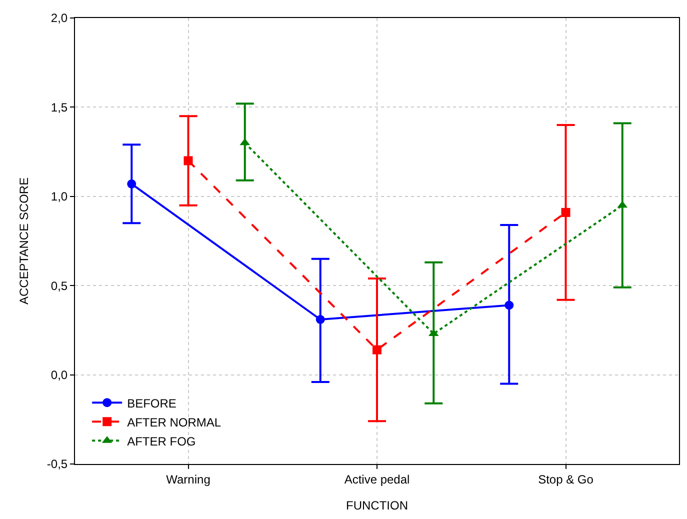  Describe the element at coordinates (151, 403) in the screenshot. I see `legend-label: BEFORE` at that location.